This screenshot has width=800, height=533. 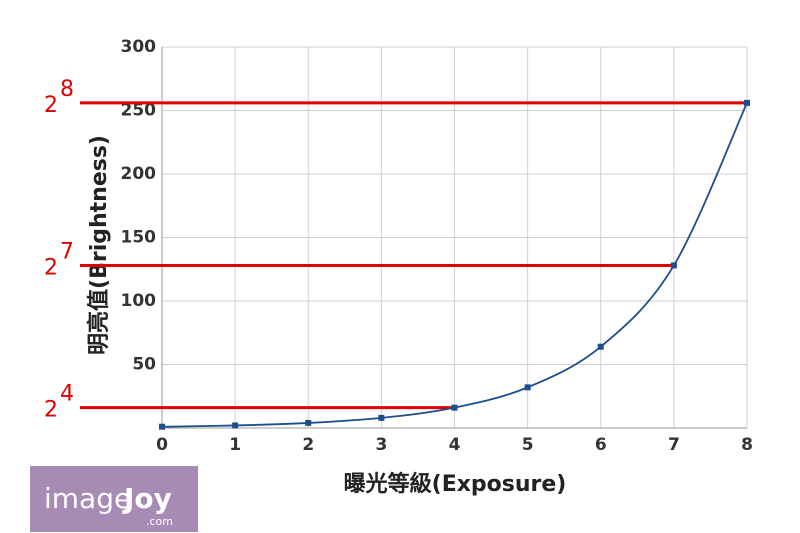 I want to click on reference-exponent: 4, so click(x=67, y=394).